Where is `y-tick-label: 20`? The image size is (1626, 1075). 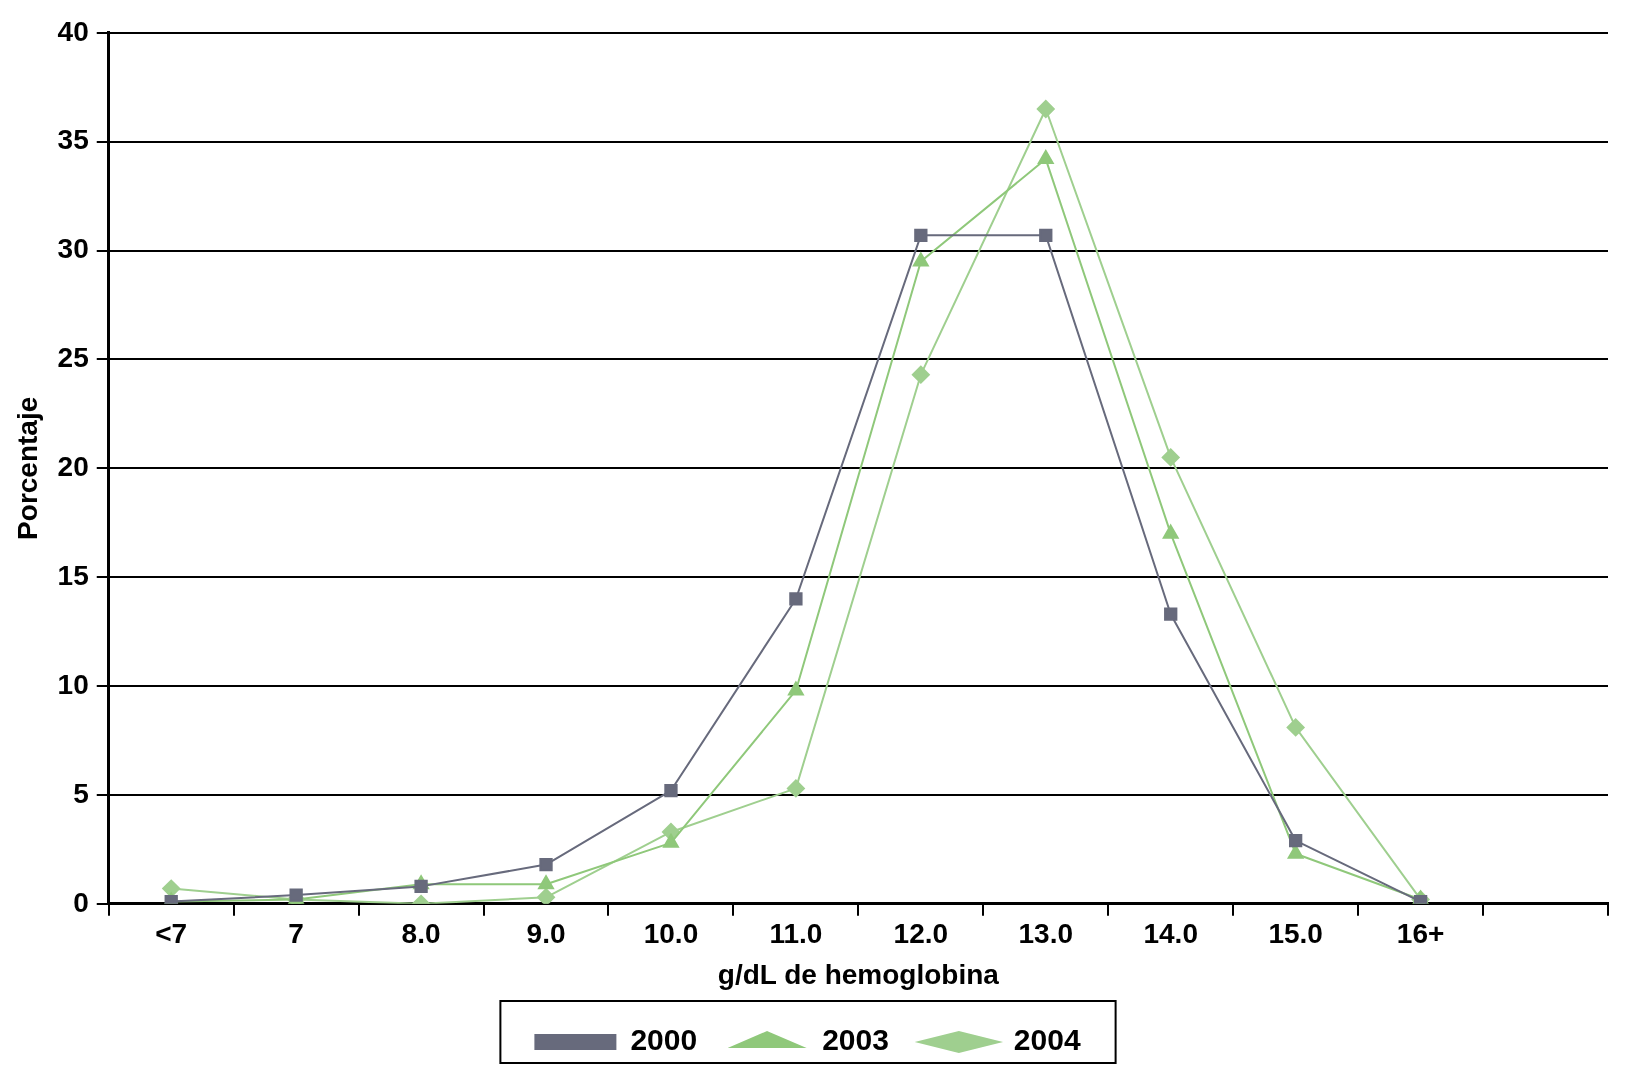
y-tick-label: 20 is located at coordinates (73, 467).